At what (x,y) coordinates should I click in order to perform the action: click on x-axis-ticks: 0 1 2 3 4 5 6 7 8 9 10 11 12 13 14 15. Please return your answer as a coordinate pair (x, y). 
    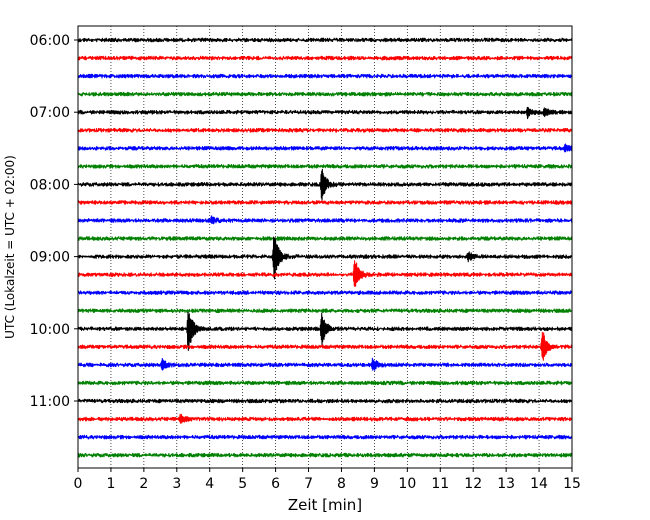
    Looking at the image, I should click on (327, 480).